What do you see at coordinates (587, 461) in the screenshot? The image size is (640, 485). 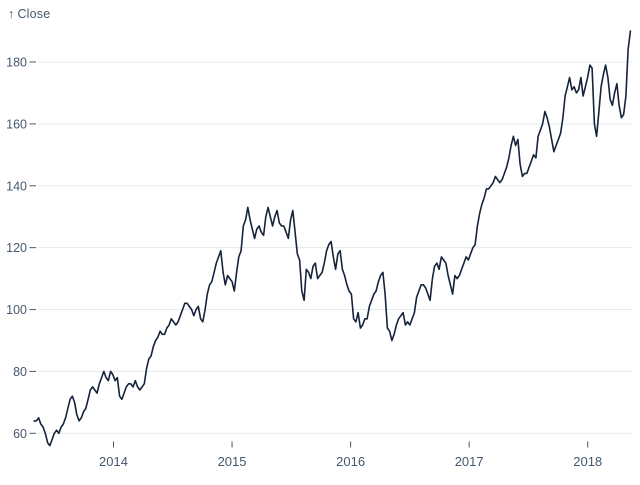 I see `x-tick-label: 2018` at bounding box center [587, 461].